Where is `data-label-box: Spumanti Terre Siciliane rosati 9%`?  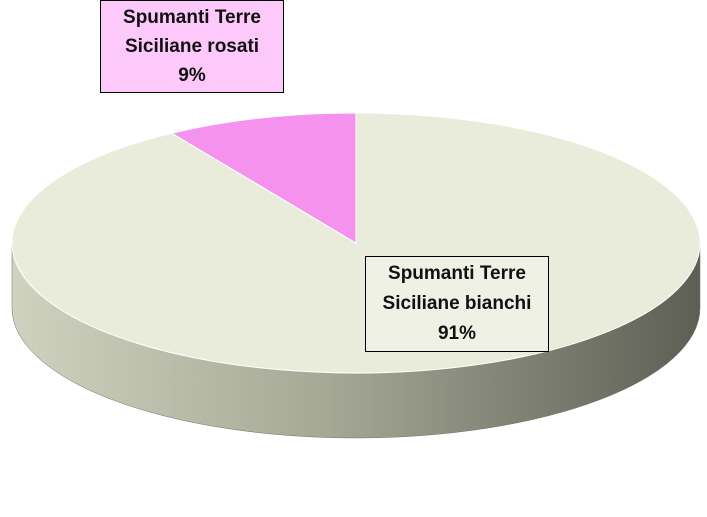
data-label-box: Spumanti Terre Siciliane rosati 9% is located at coordinates (192, 46).